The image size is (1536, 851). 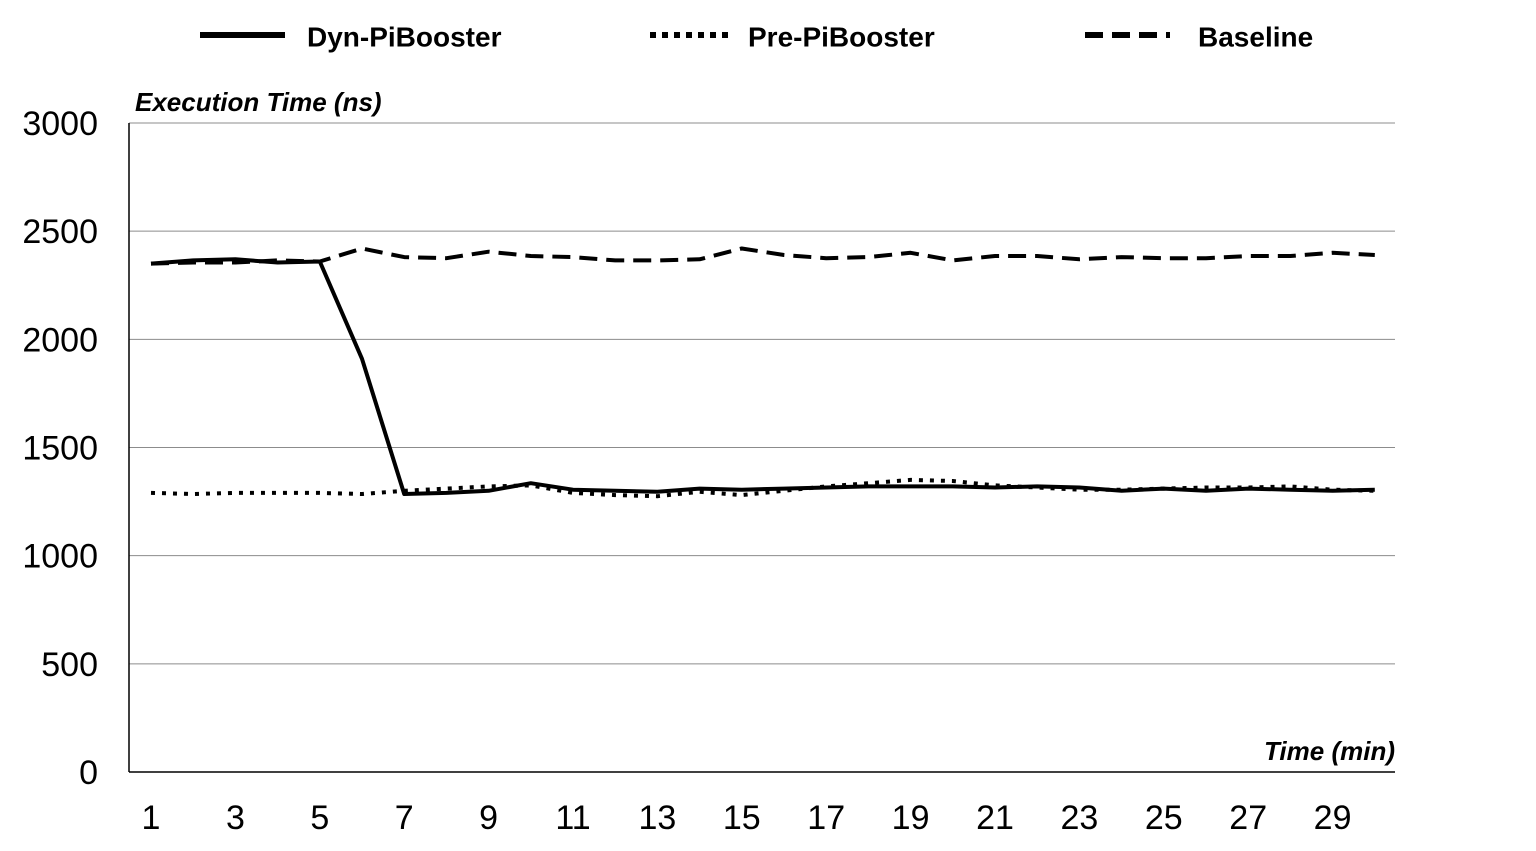 What do you see at coordinates (60, 340) in the screenshot?
I see `y-tick-label: 2000` at bounding box center [60, 340].